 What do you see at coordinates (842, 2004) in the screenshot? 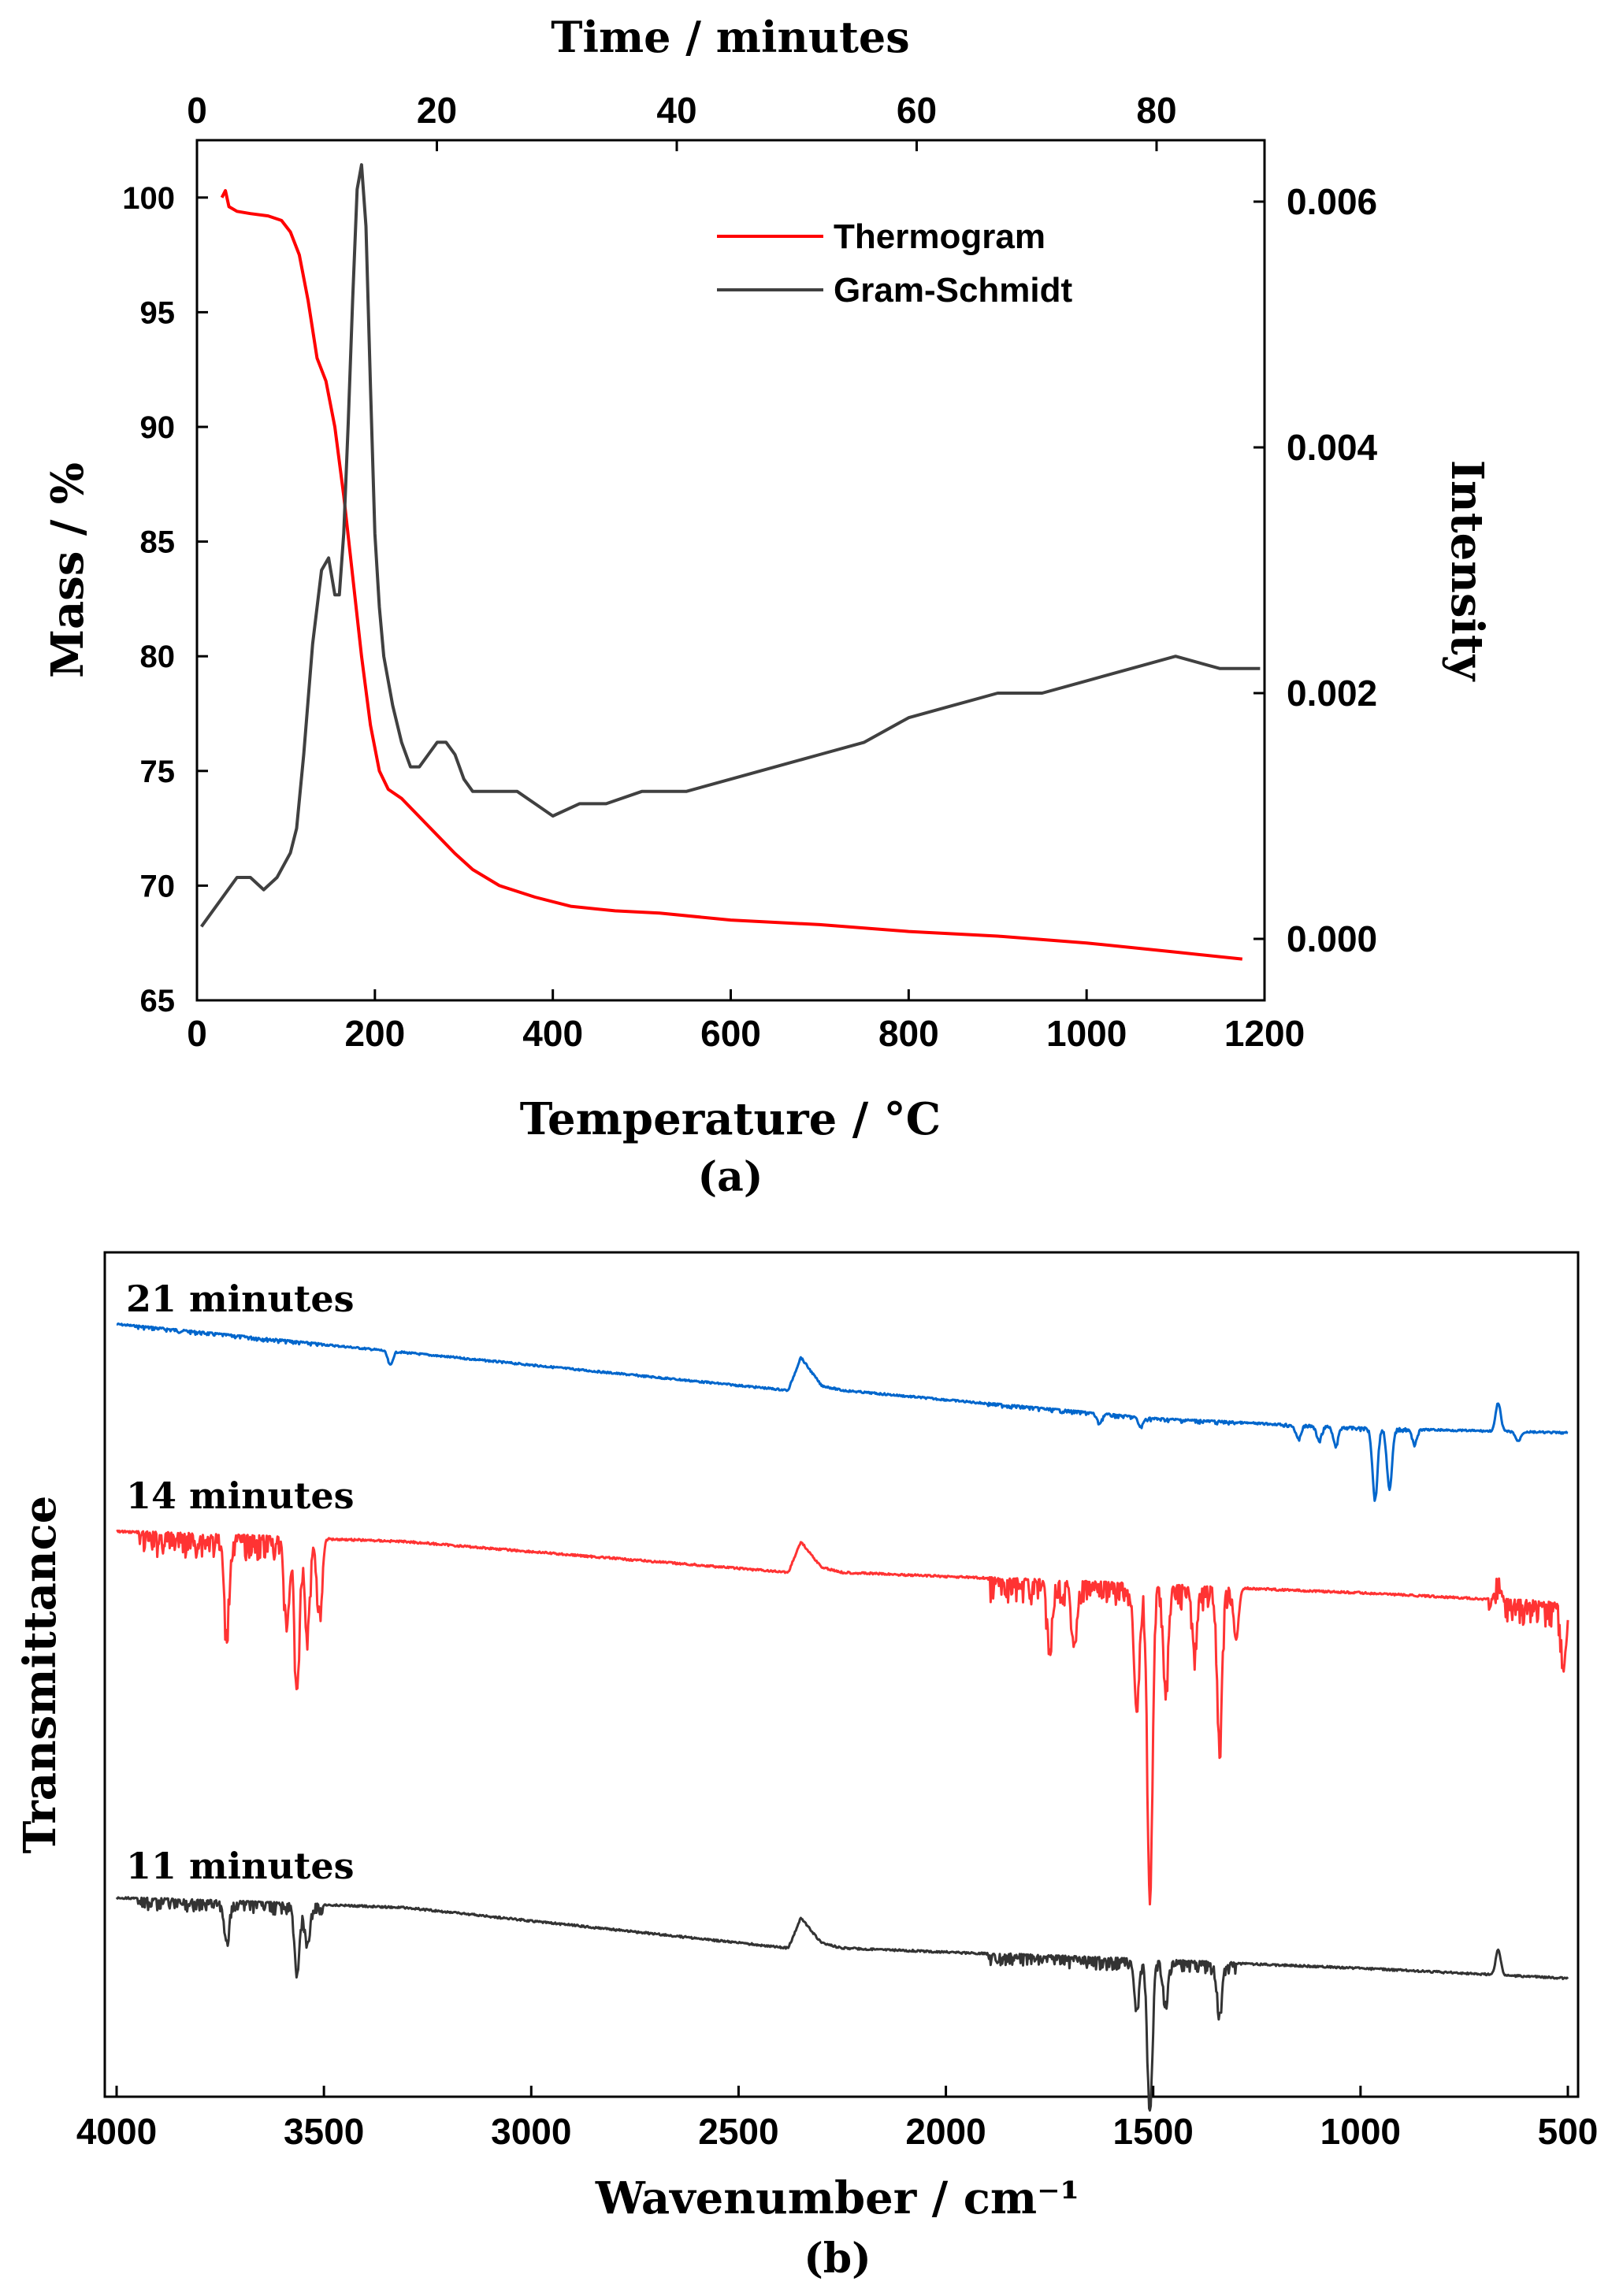
I see `series-line-11-minutes` at bounding box center [842, 2004].